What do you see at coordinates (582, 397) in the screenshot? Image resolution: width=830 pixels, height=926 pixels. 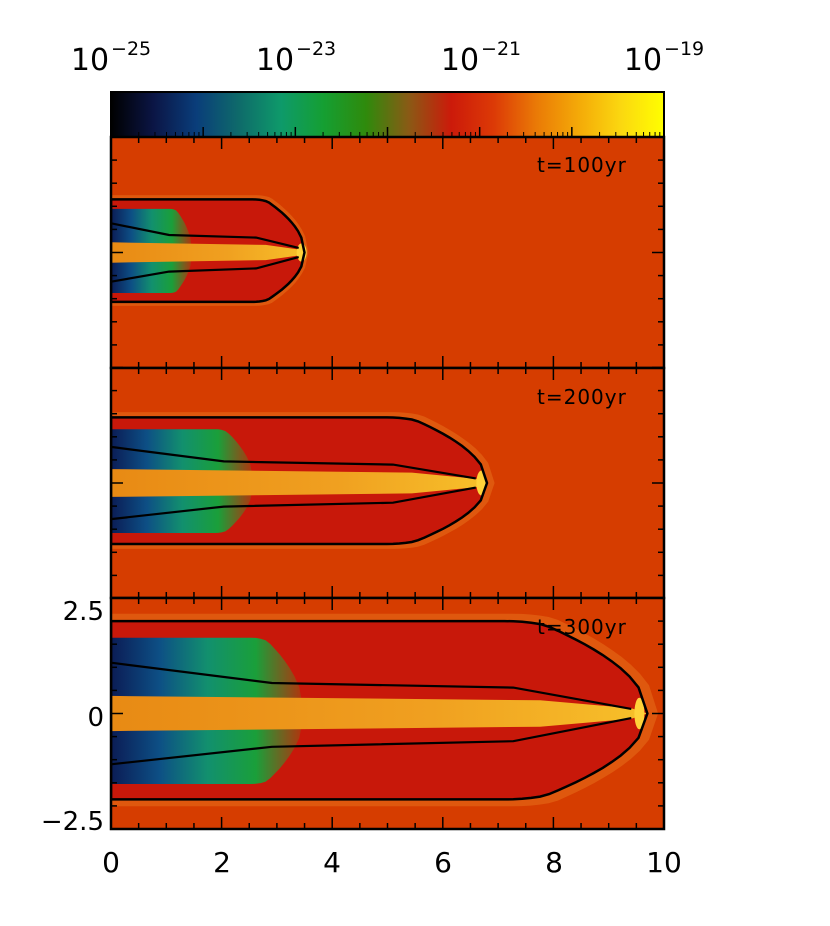 I see `panel-2-time-label: t=200yr` at bounding box center [582, 397].